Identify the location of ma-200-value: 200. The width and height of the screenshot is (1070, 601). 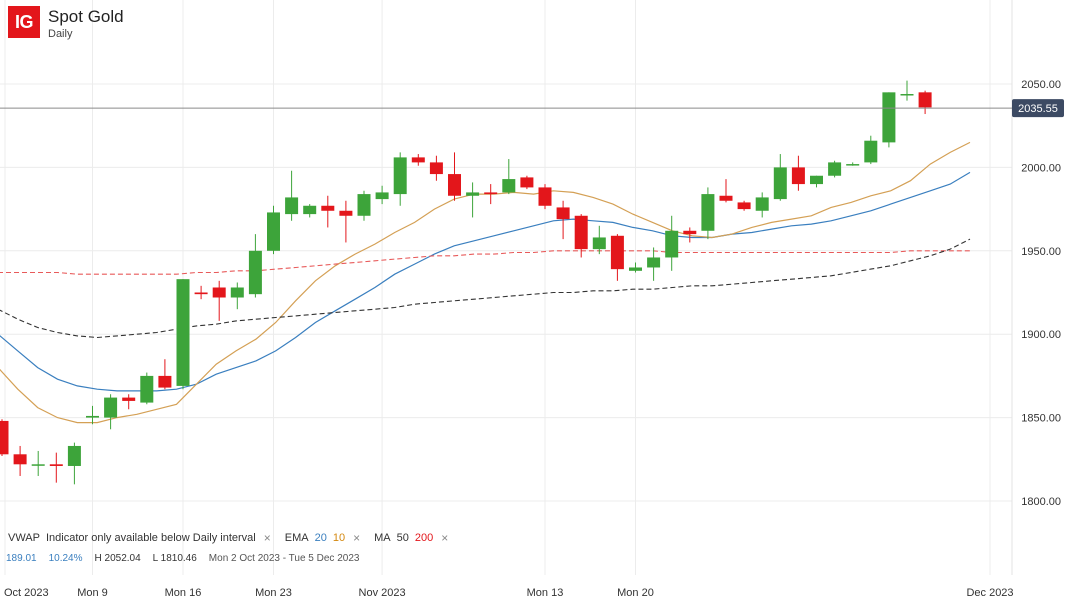
(424, 538).